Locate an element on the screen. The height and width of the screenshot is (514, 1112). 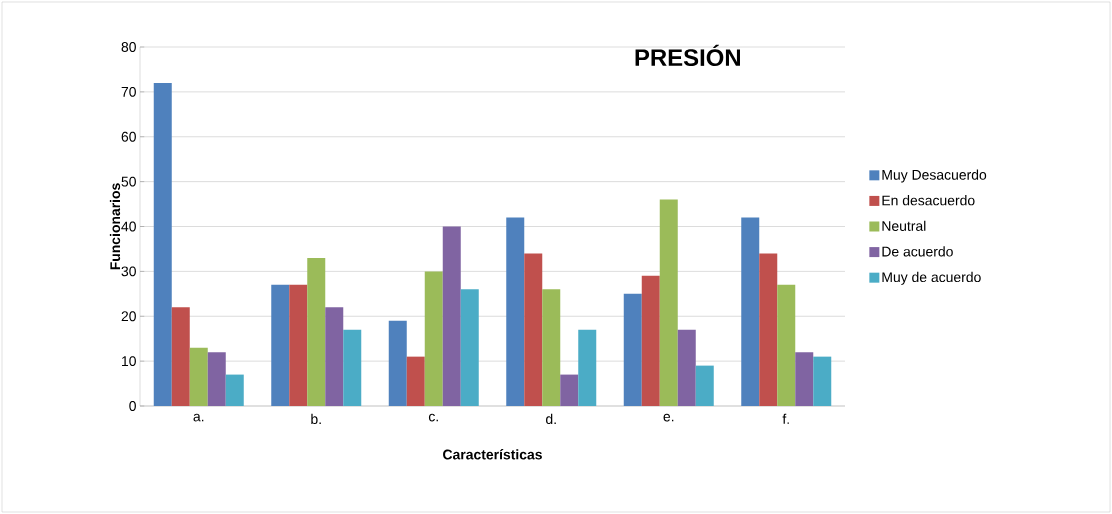
x-tick-label: a. is located at coordinates (198, 417).